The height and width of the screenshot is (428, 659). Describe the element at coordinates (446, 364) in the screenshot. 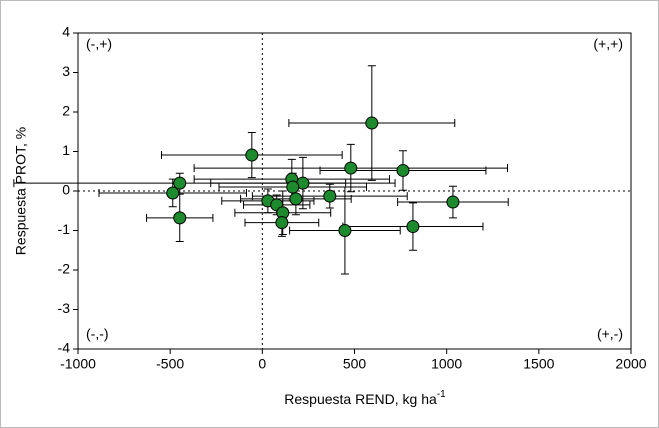

I see `x-tick-label: 1000` at that location.